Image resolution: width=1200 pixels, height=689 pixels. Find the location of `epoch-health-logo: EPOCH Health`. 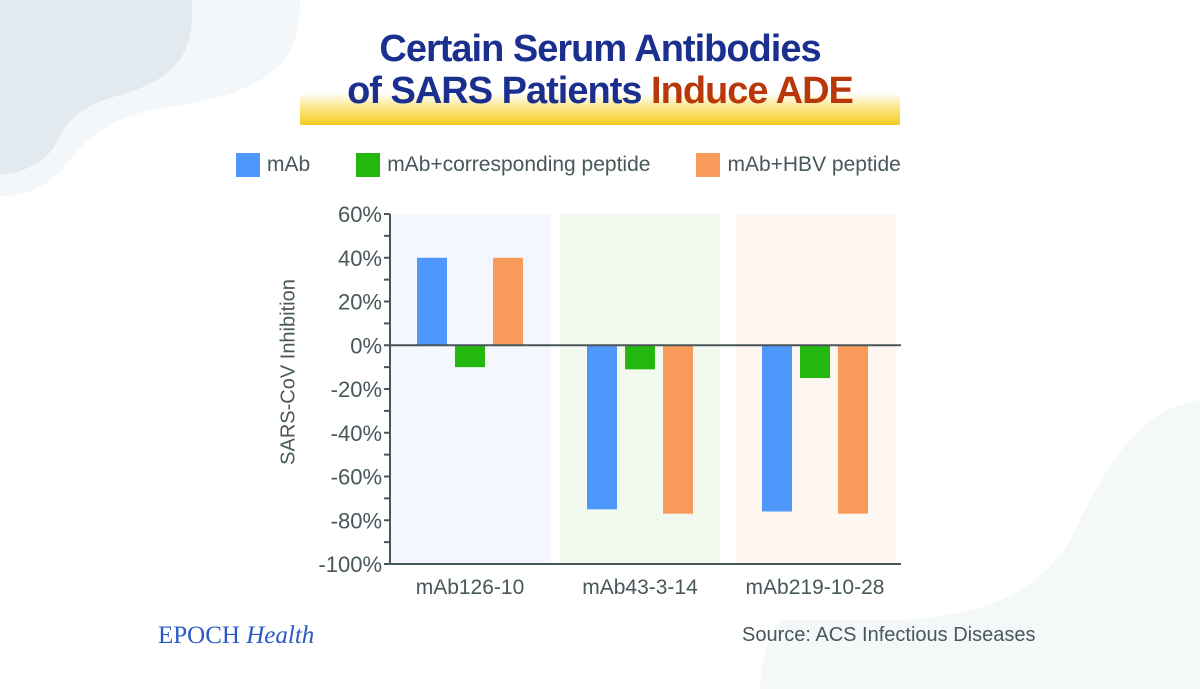

epoch-health-logo: EPOCH Health is located at coordinates (236, 636).